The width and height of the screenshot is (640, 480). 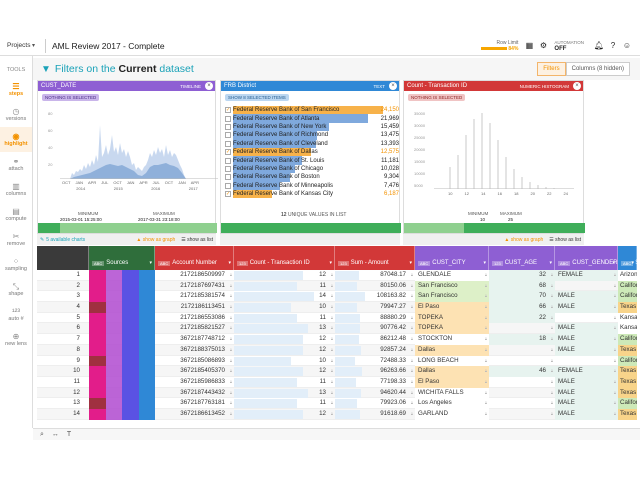 I want to click on sum-amount-cell: 80150.06 🔒︎, so click(x=375, y=286).